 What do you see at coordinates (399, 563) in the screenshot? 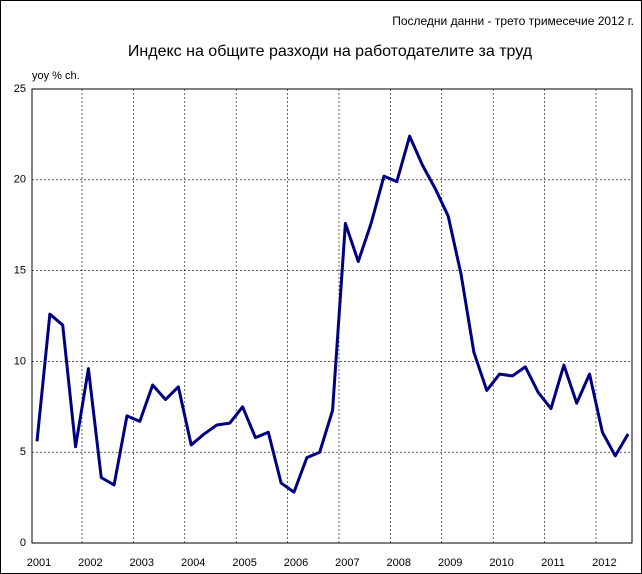
I see `x-tick-label: 2008` at bounding box center [399, 563].